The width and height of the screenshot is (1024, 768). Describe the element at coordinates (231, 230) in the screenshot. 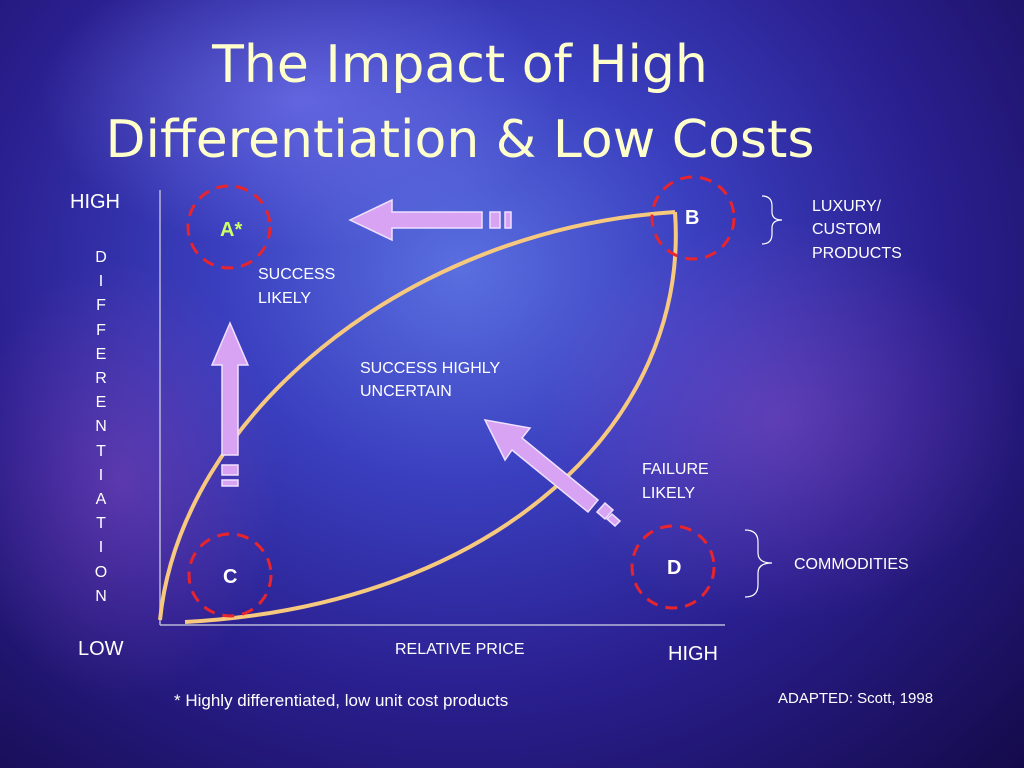

I see `node-label: A*` at that location.